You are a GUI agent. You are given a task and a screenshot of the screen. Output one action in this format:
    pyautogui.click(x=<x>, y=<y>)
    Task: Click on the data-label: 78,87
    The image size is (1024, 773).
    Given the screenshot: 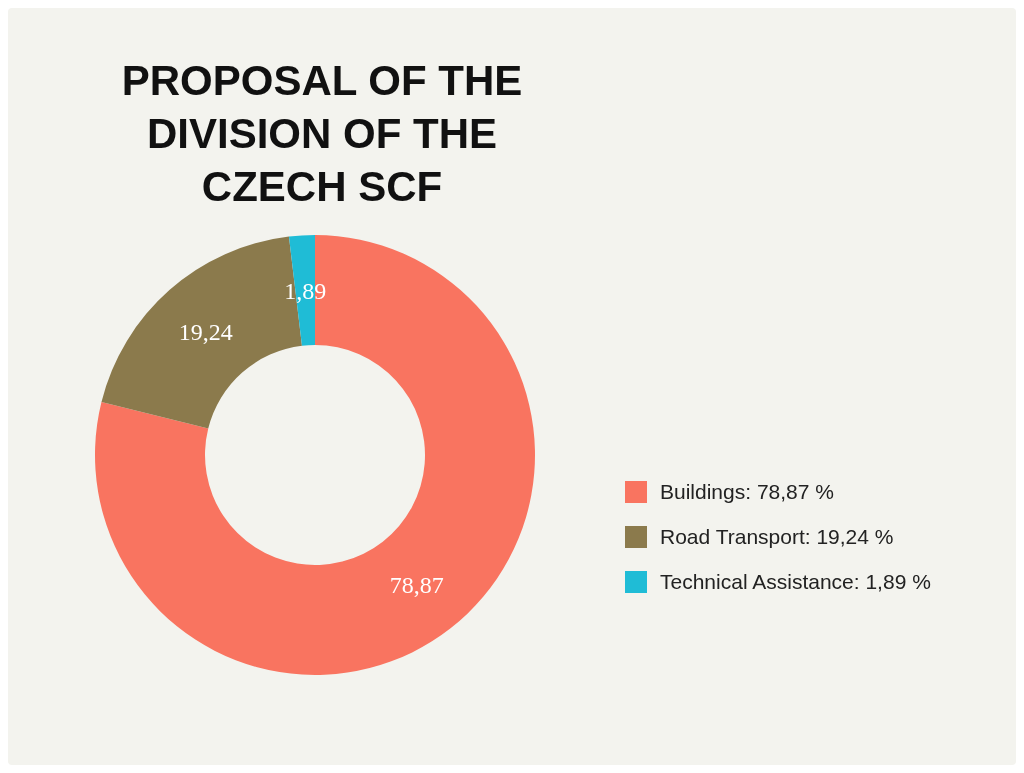 What is the action you would take?
    pyautogui.click(x=416, y=585)
    